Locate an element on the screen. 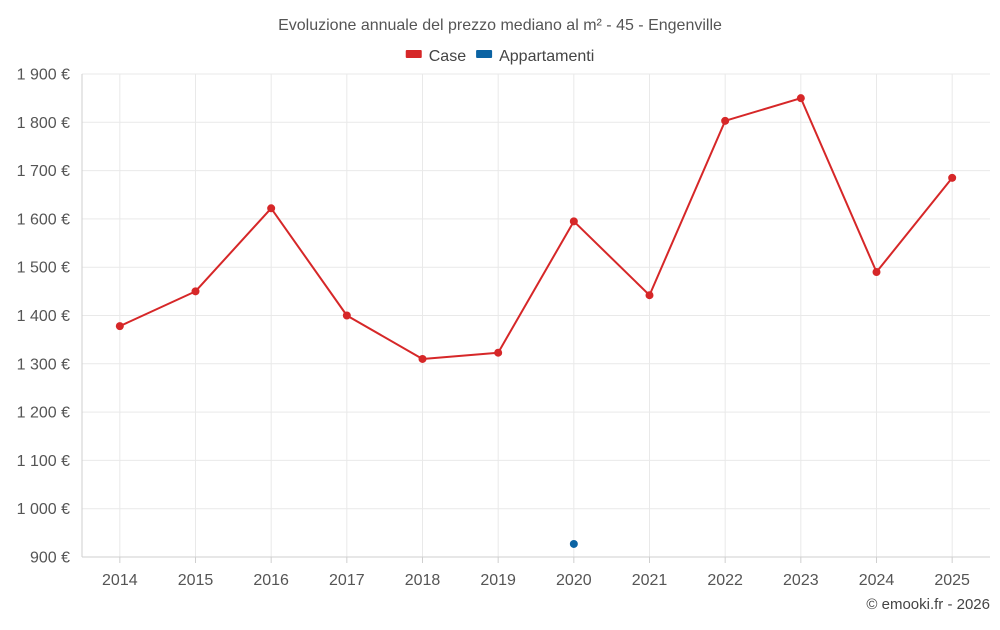 This screenshot has width=1000, height=630. x-tick-label: 2015 is located at coordinates (196, 580).